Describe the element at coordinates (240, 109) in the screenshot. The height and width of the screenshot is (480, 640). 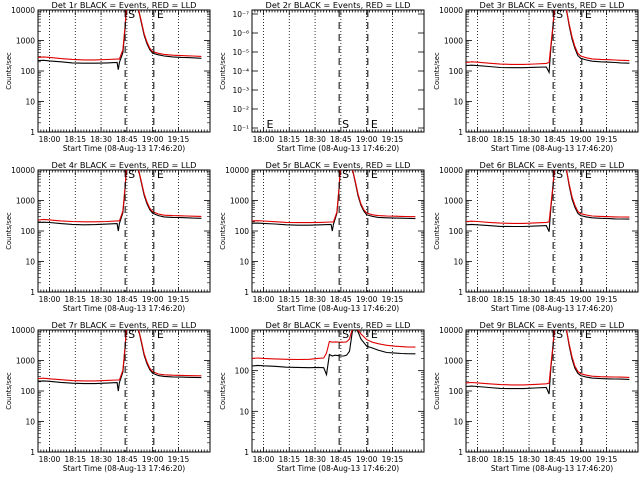
I see `y-tick-label: 10⁻²` at that location.